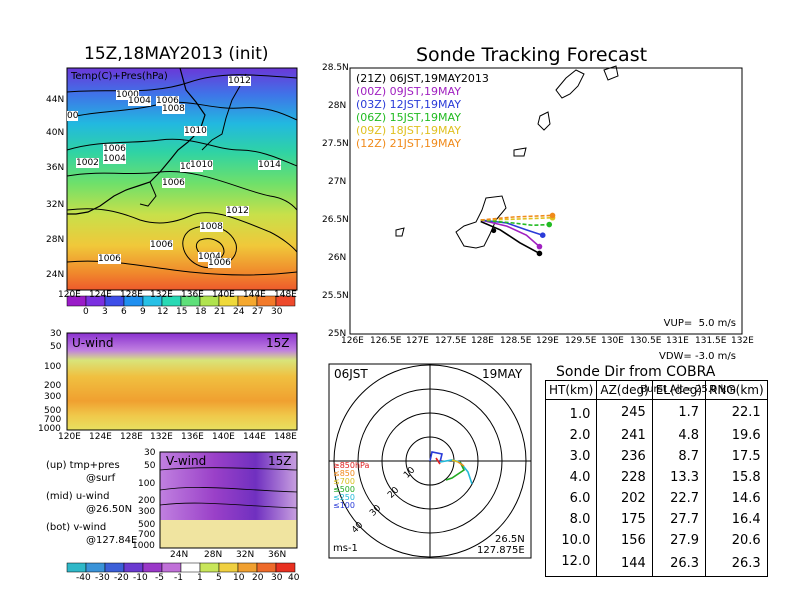  Describe the element at coordinates (571, 456) in the screenshot. I see `table-cell: 3.0` at that location.